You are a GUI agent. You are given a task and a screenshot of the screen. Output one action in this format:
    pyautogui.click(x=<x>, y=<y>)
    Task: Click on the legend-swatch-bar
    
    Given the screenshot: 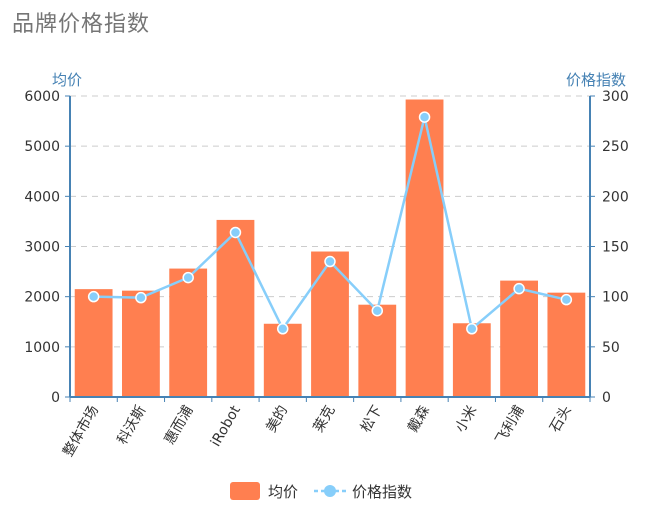 What is the action you would take?
    pyautogui.click(x=245, y=491)
    